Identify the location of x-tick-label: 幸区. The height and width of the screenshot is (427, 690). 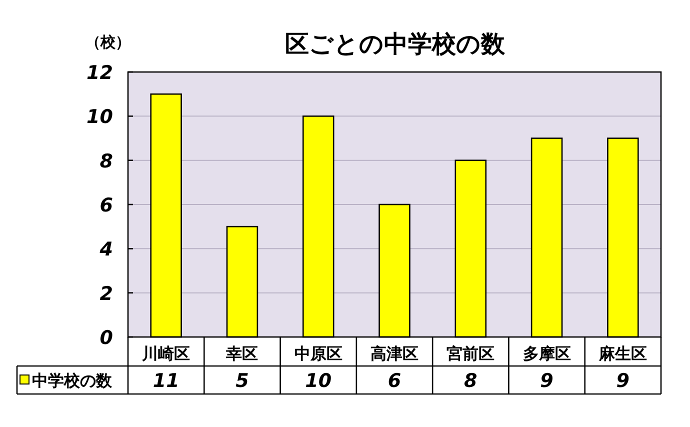
(241, 353).